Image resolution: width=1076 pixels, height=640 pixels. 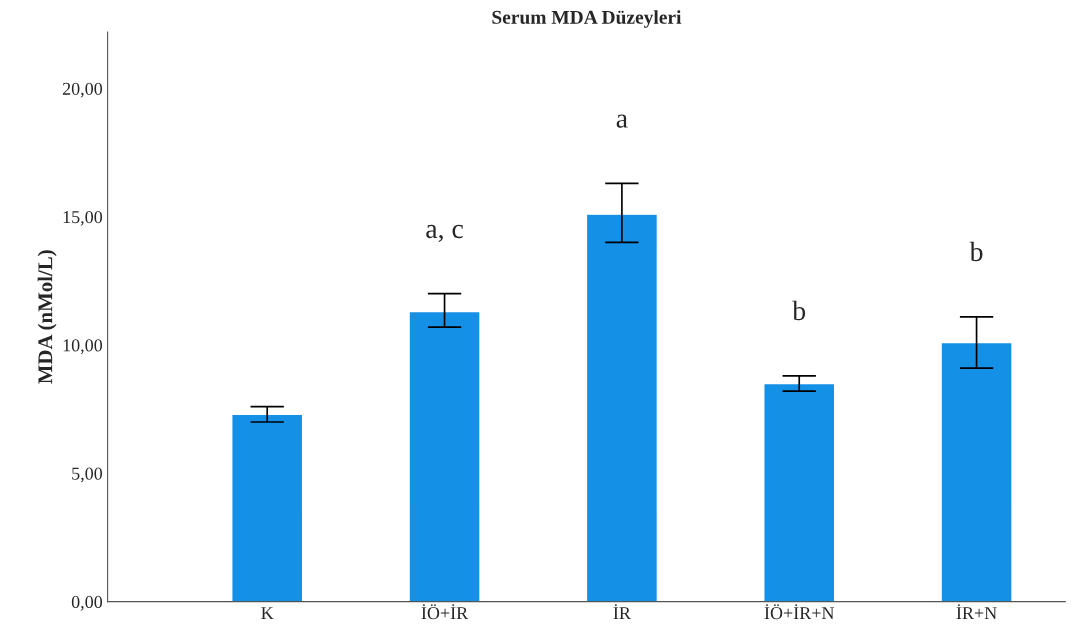 I want to click on chart-title: Serum MDA Düzeyleri, so click(x=587, y=19).